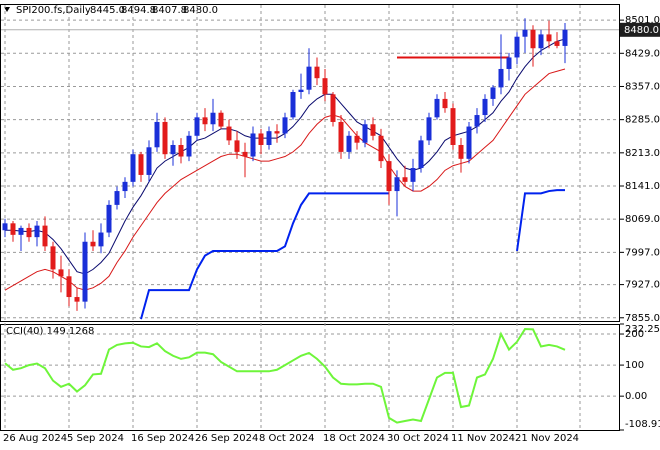  I want to click on y-tick-label: 8429.0, so click(642, 53).